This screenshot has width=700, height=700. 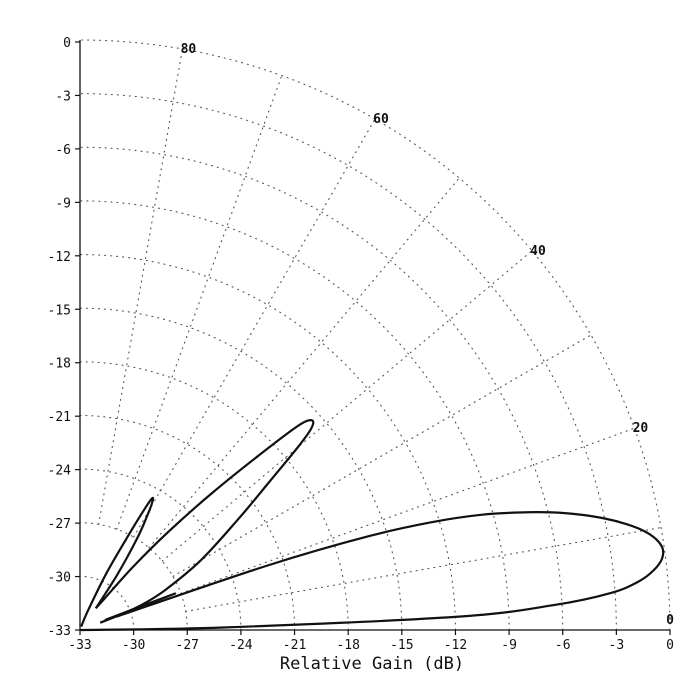 I want to click on x-axis-title: Relative Gain (dB), so click(x=372, y=664).